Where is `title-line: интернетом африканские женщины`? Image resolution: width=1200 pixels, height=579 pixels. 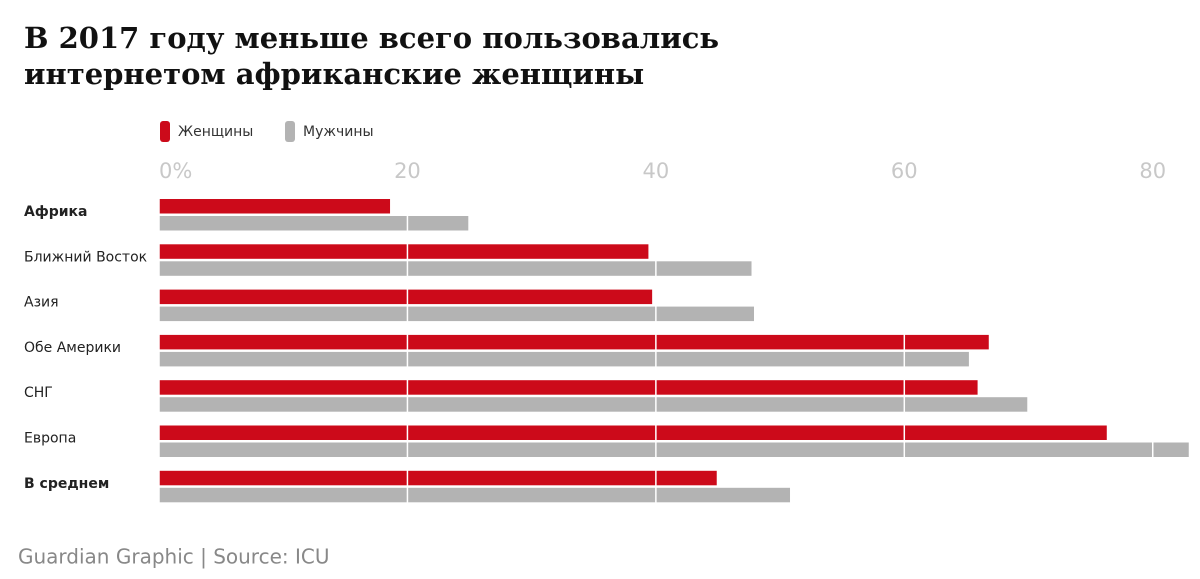 title-line: интернетом африканские женщины is located at coordinates (334, 74).